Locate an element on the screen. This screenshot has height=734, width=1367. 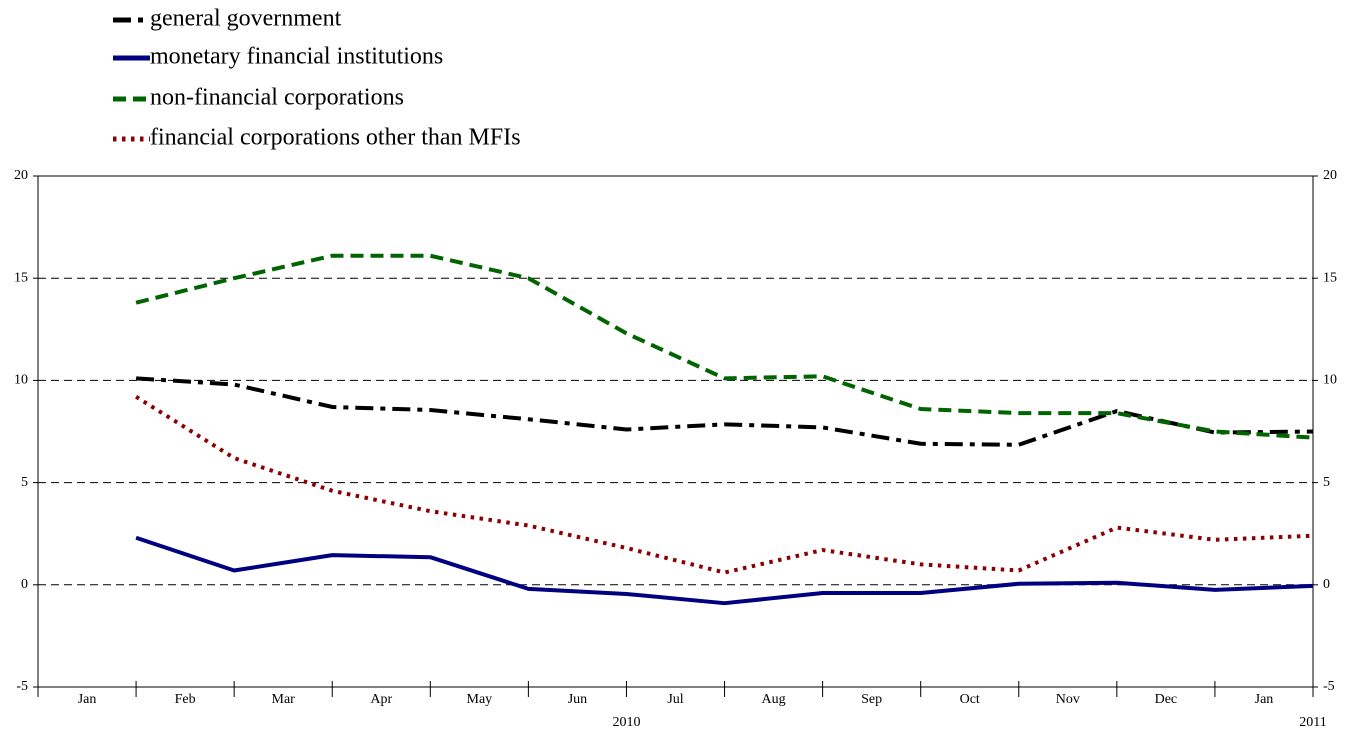
y-tick-label: 20 is located at coordinates (21, 175).